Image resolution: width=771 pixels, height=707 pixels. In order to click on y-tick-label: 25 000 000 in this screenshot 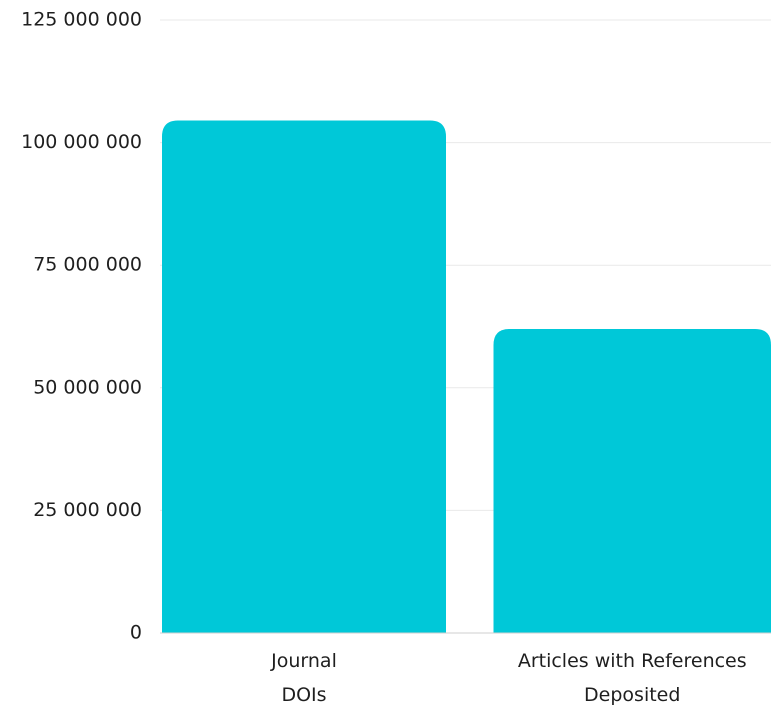, I will do `click(87, 510)`.